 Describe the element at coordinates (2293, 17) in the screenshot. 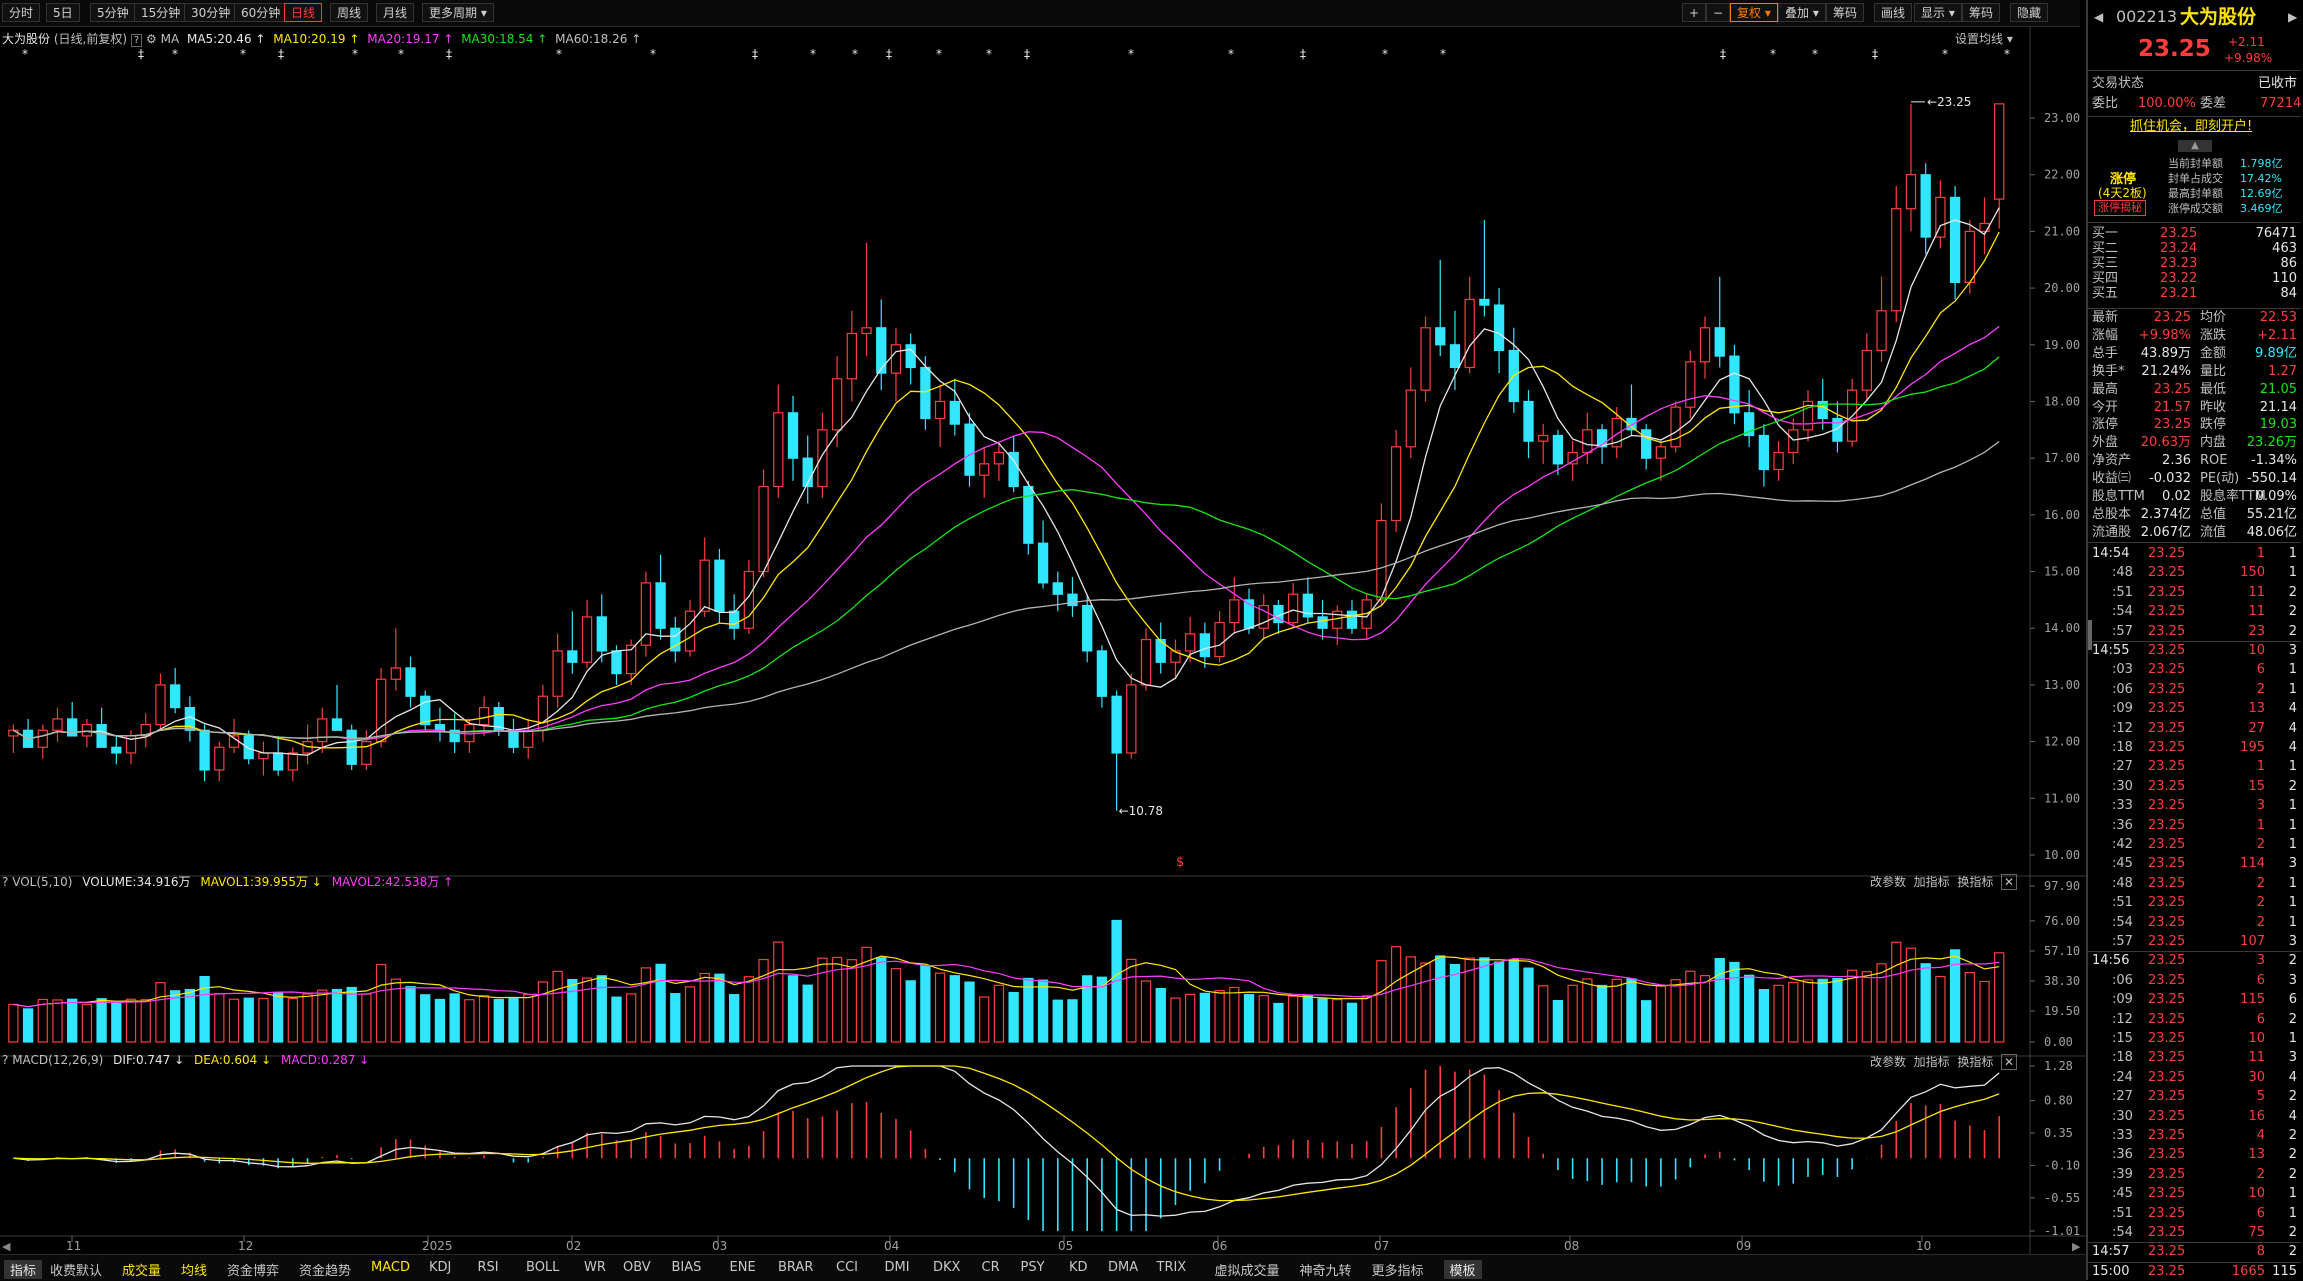

I see `next-stock-icon: ▶` at that location.